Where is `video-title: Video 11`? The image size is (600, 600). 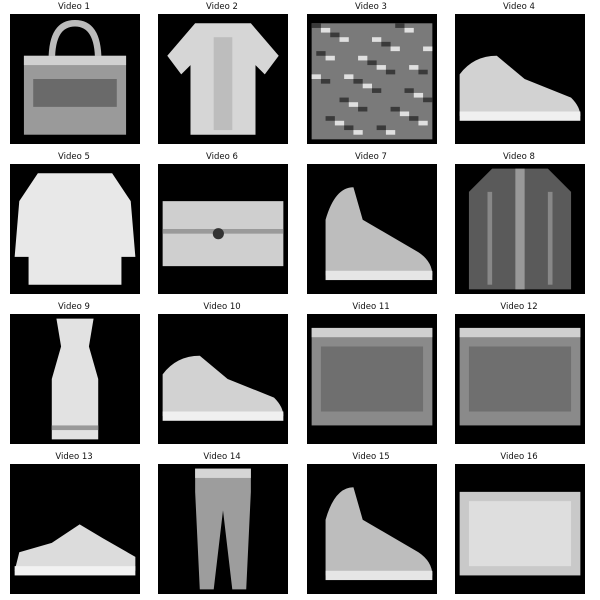
video-title: Video 11 is located at coordinates (371, 307).